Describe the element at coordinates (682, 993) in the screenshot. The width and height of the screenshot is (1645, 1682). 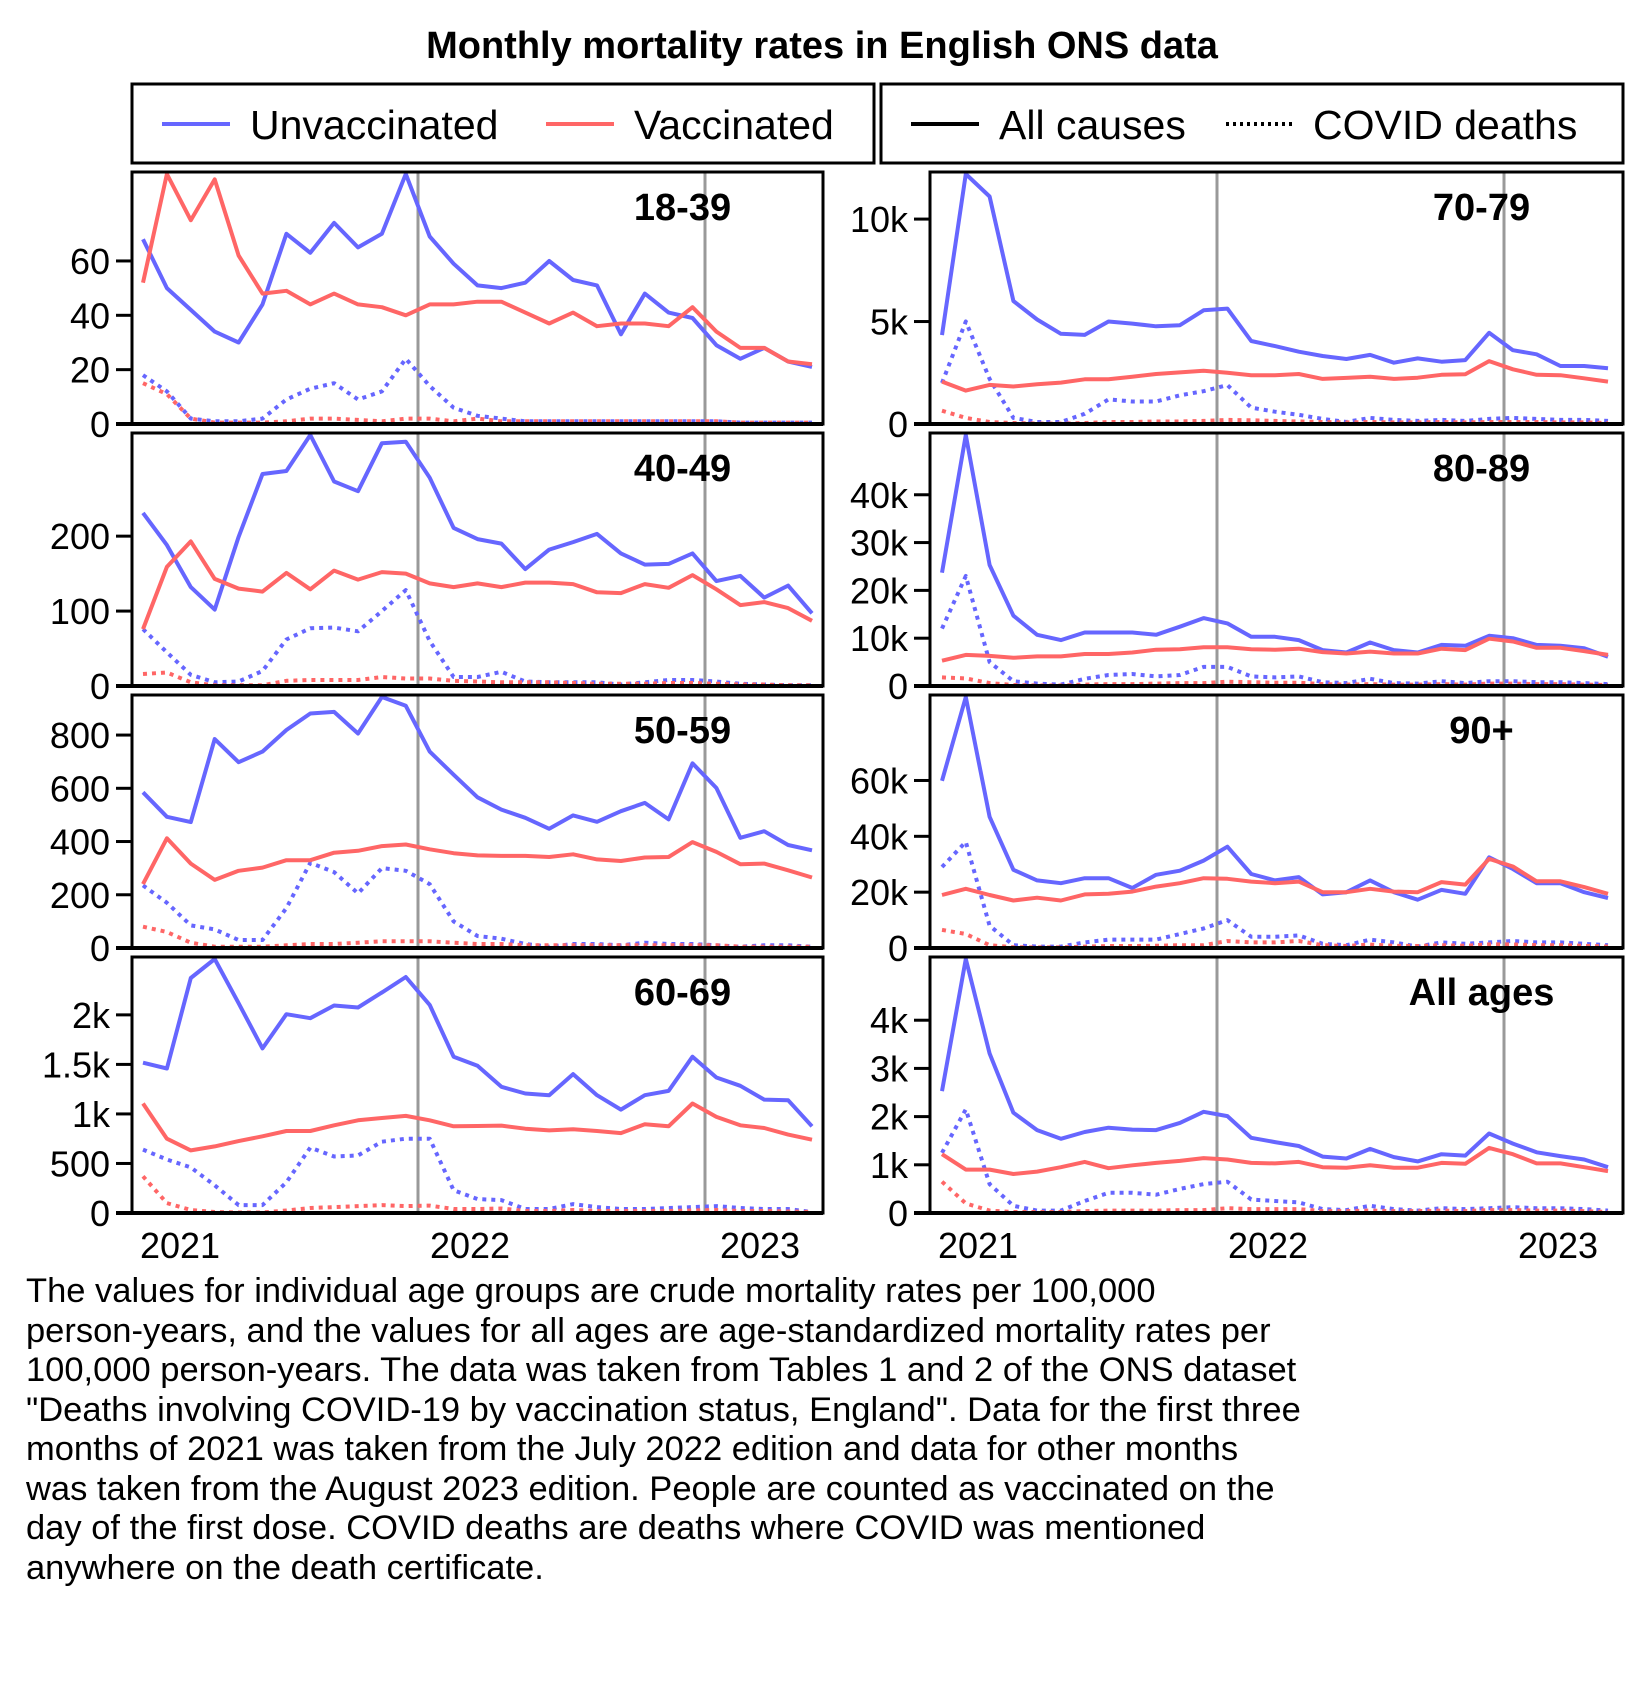
I see `panel-label: 60-69` at that location.